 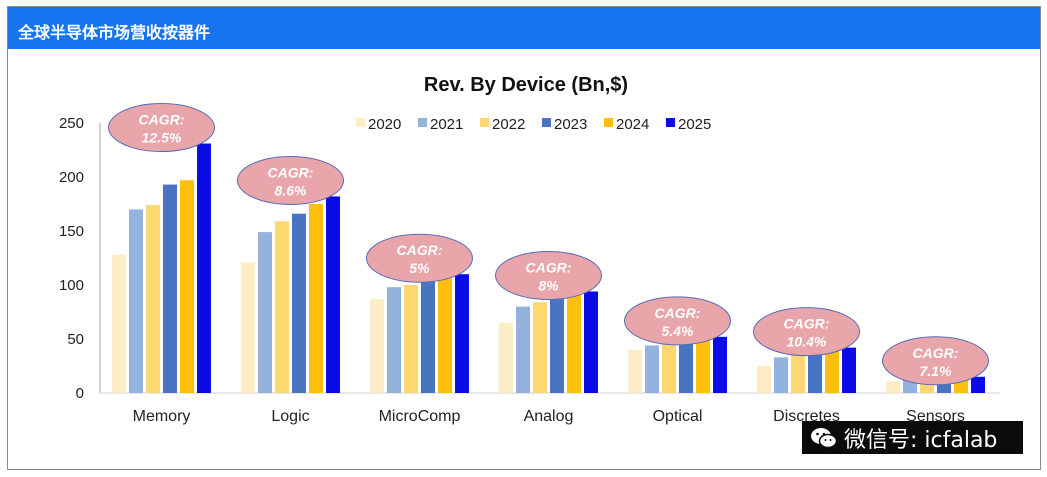 I want to click on bar-logic-2022, so click(x=282, y=307).